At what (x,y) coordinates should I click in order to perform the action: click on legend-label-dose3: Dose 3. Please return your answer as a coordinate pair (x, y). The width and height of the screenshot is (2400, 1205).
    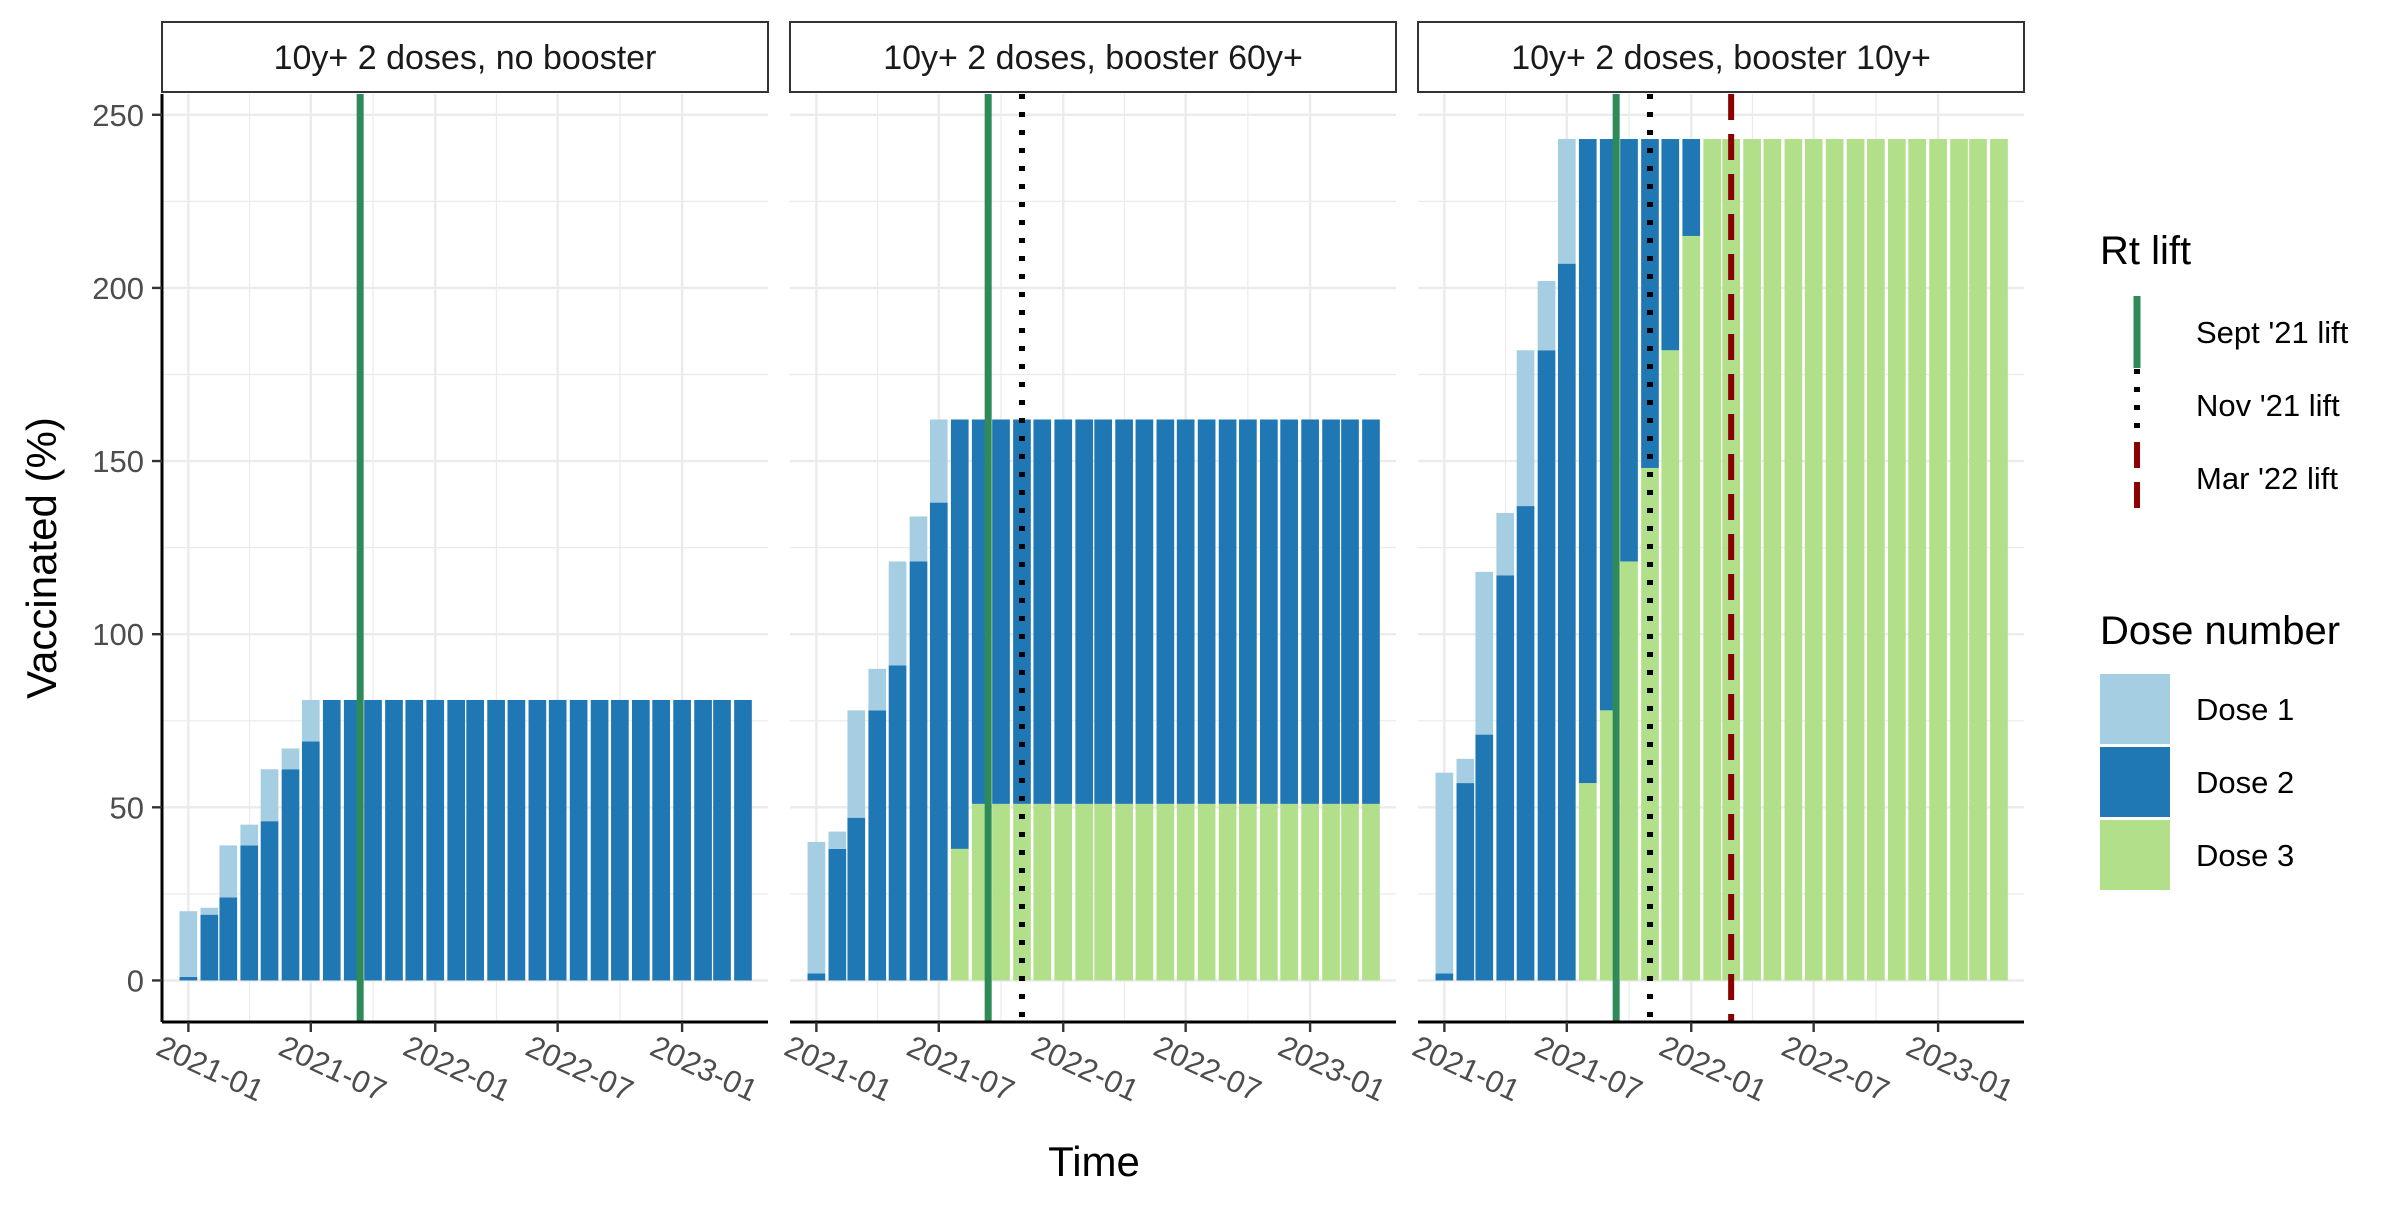
    Looking at the image, I should click on (2245, 855).